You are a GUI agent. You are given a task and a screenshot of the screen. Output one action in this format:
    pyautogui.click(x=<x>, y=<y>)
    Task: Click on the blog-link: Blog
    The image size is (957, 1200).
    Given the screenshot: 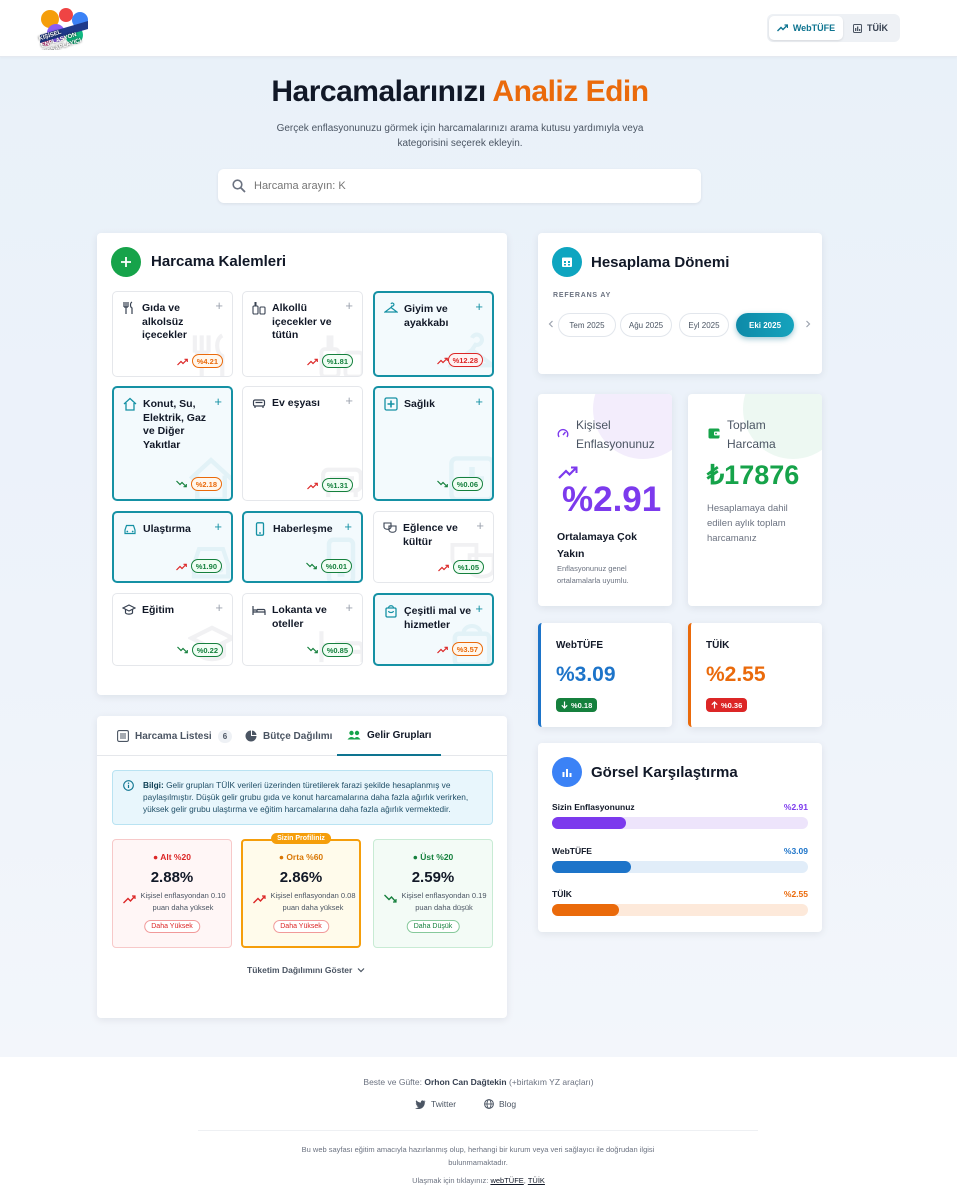 What is the action you would take?
    pyautogui.click(x=500, y=1104)
    